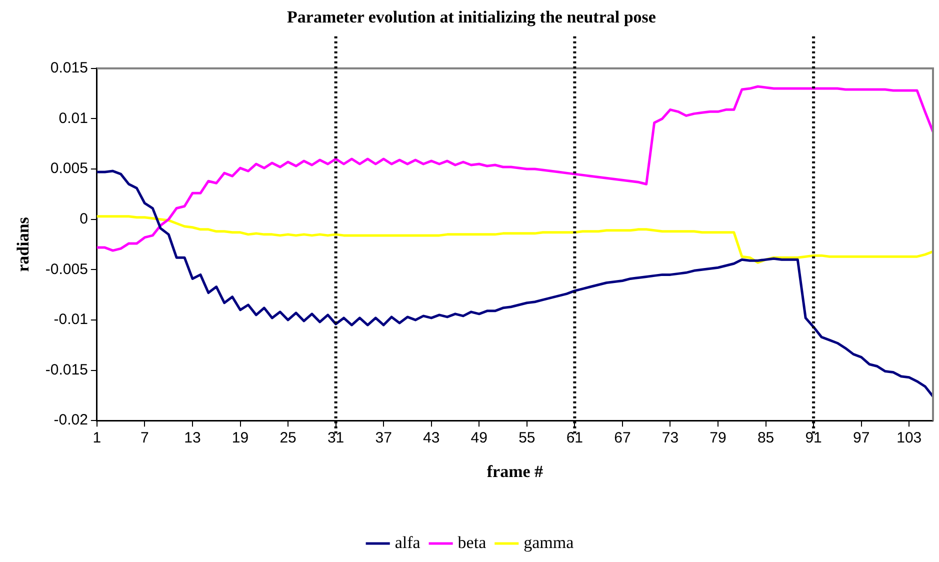  What do you see at coordinates (192, 438) in the screenshot?
I see `x-tick-label: 13` at bounding box center [192, 438].